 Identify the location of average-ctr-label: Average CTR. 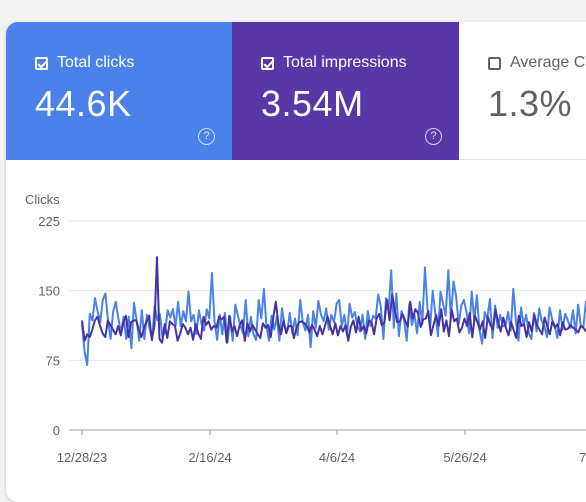
(548, 62).